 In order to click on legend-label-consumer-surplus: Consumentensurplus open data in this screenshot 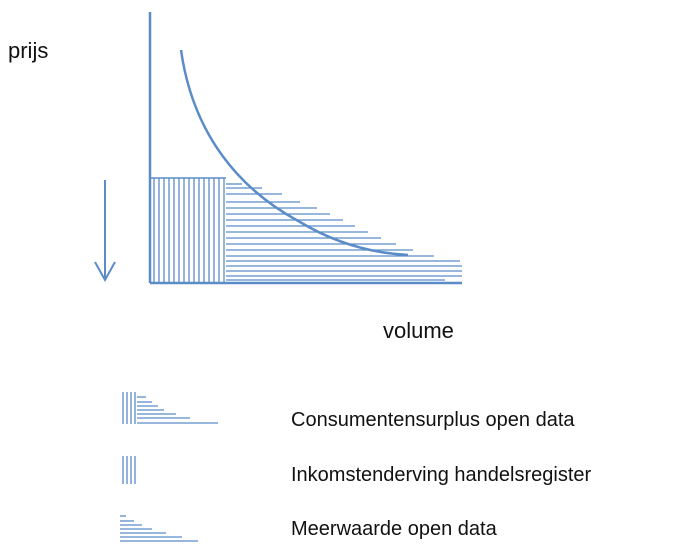, I will do `click(433, 420)`.